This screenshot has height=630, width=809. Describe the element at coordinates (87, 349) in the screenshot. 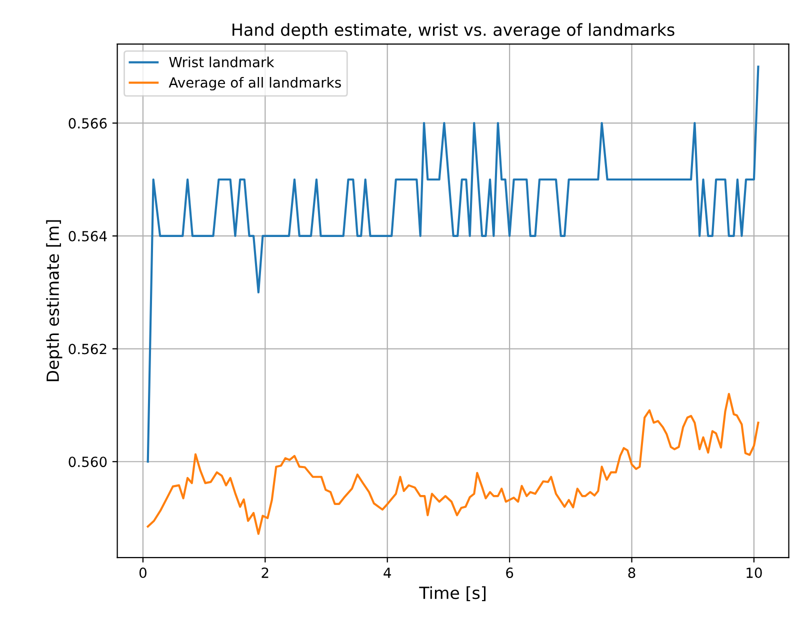

I see `y-tick-label: 0.562` at that location.